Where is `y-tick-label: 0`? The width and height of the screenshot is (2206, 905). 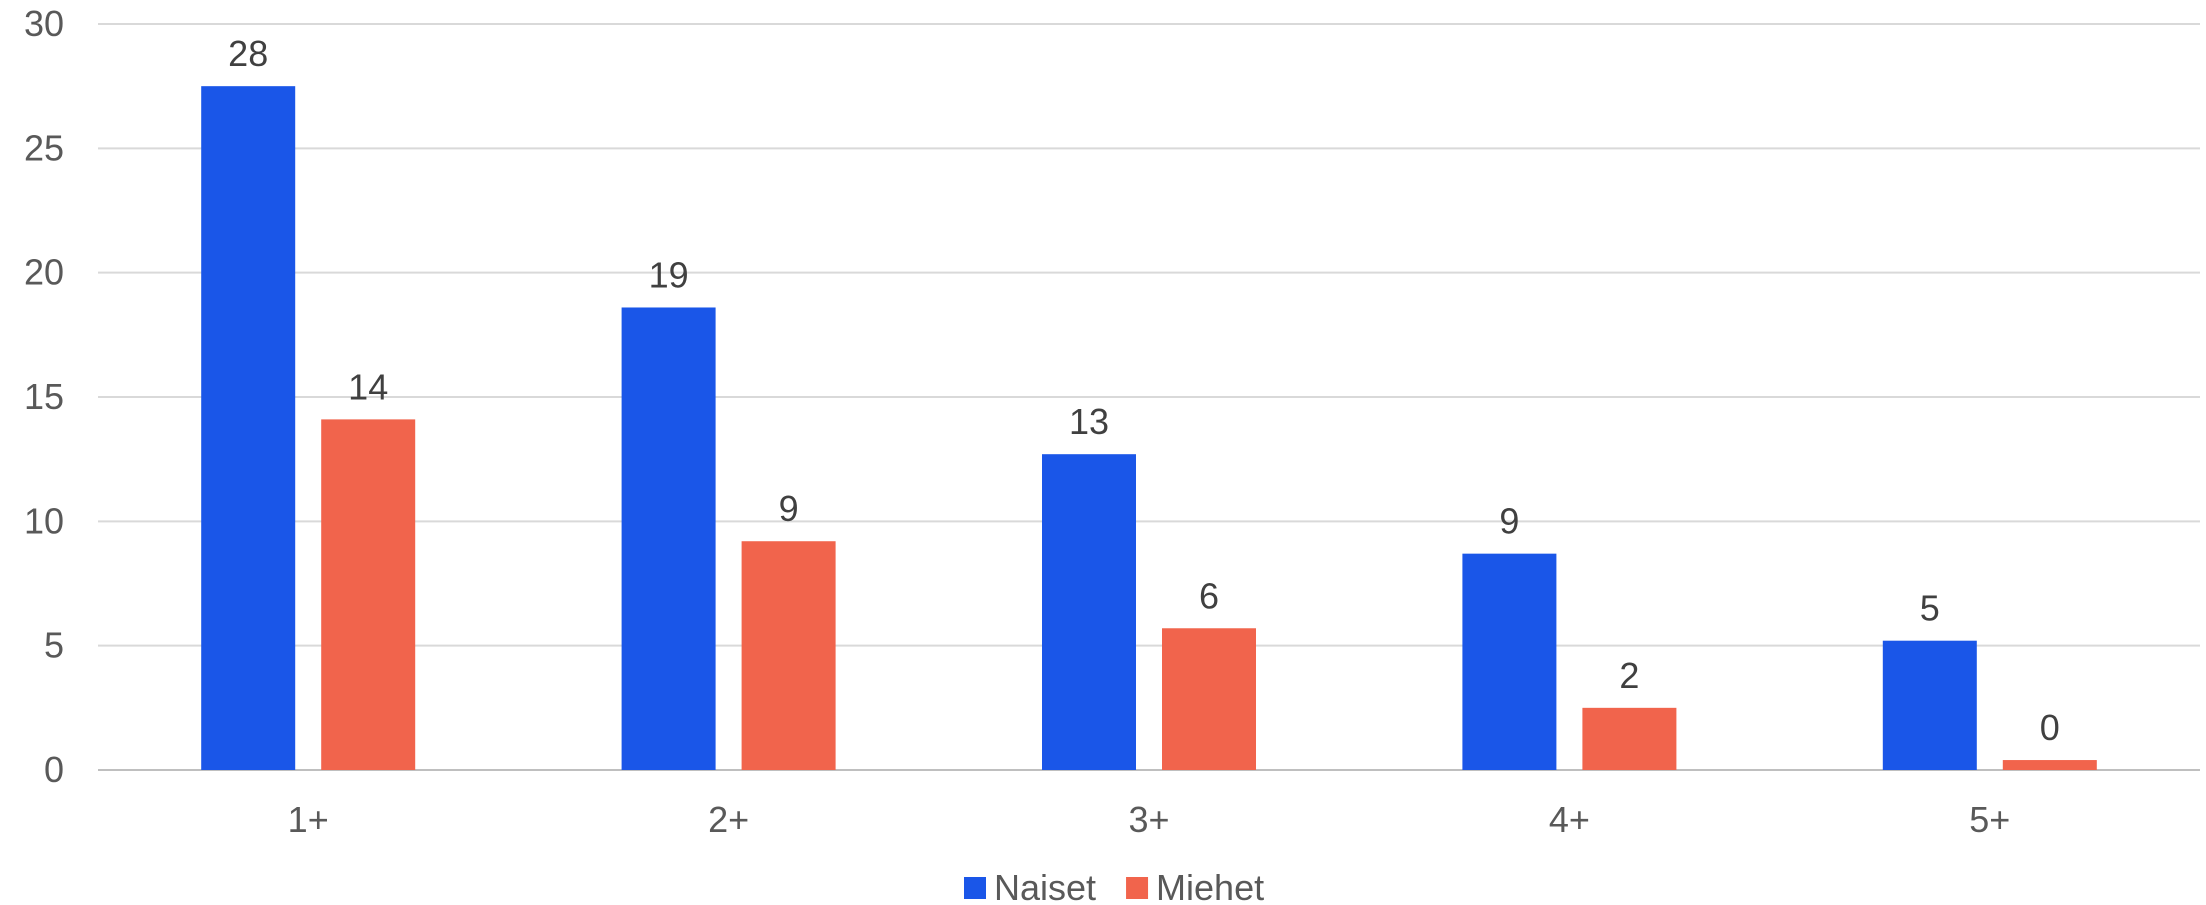 y-tick-label: 0 is located at coordinates (54, 769).